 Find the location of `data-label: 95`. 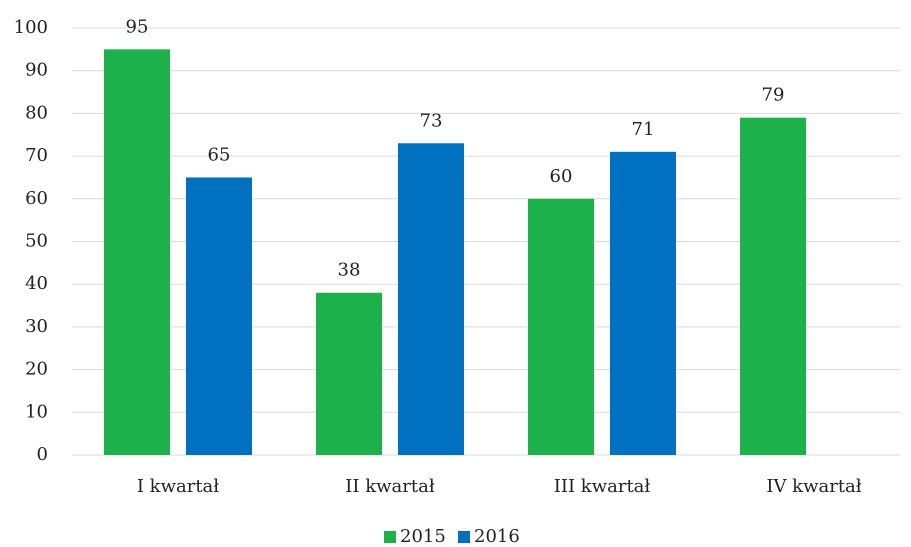

data-label: 95 is located at coordinates (137, 26).